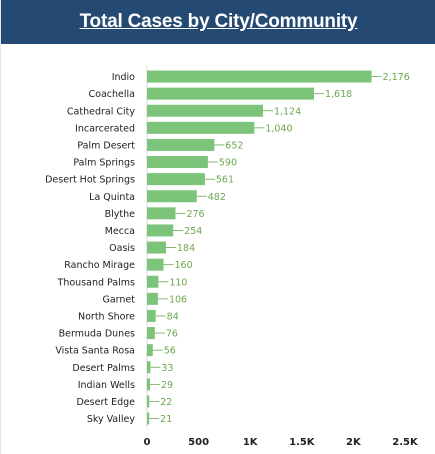  What do you see at coordinates (234, 145) in the screenshot?
I see `value-label: 652` at bounding box center [234, 145].